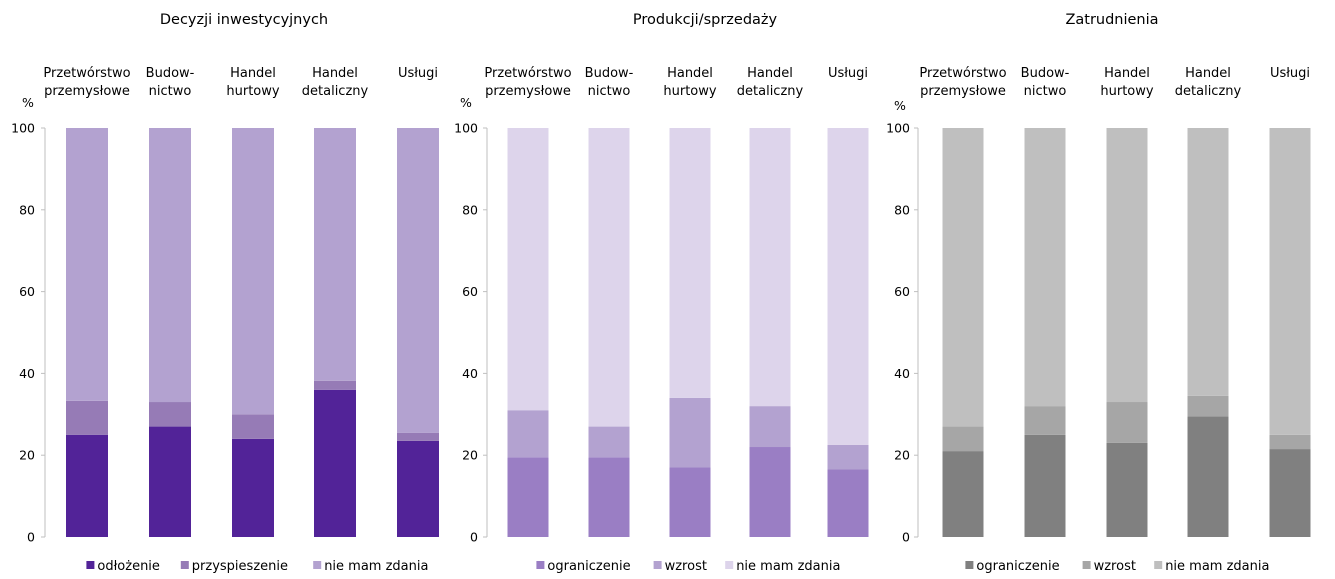 The image size is (1335, 579). What do you see at coordinates (244, 20) in the screenshot?
I see `chart-title: Decyzji inwestycyjnych` at bounding box center [244, 20].